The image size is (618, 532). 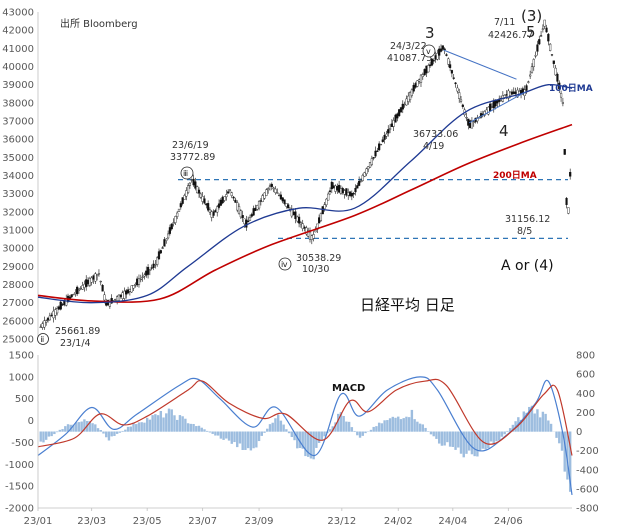 What do you see at coordinates (185, 173) in the screenshot?
I see `wave-iii-label: ⅲ` at bounding box center [185, 173].